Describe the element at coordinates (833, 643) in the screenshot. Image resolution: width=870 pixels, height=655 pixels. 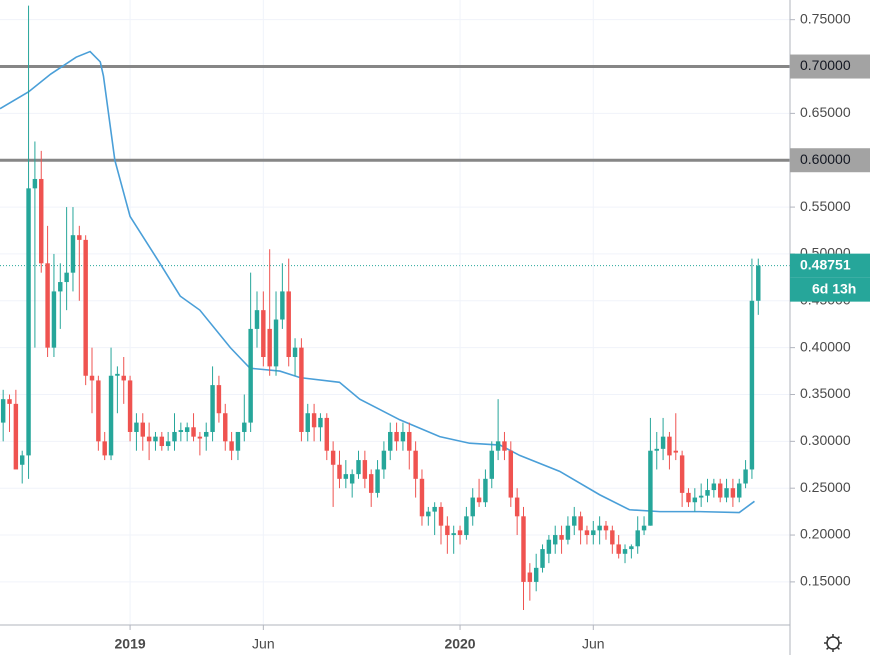
I see `settings-icon` at that location.